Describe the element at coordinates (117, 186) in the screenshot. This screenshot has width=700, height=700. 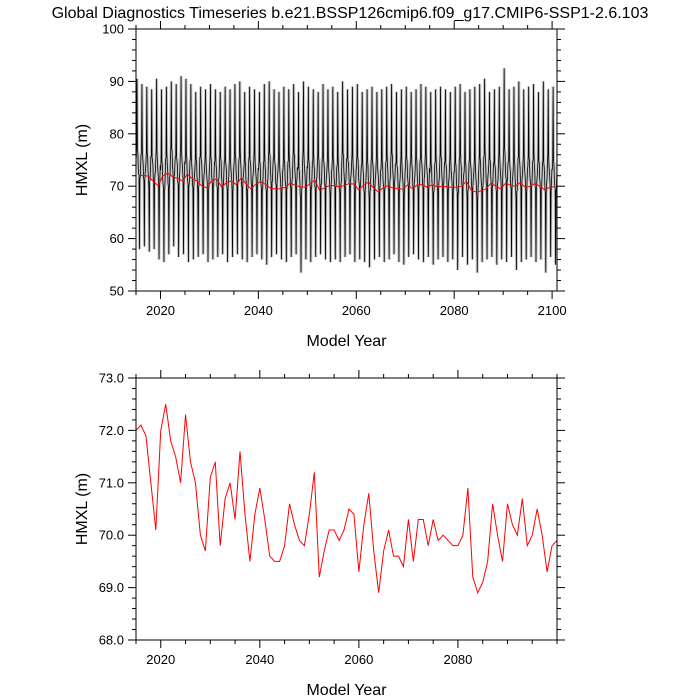
I see `y-tick-label: 70` at that location.